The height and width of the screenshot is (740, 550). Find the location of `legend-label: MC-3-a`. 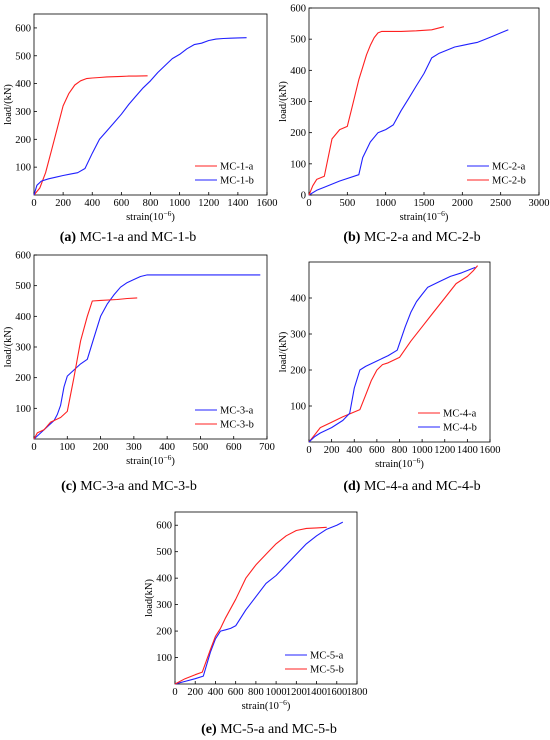

legend-label: MC-3-a is located at coordinates (237, 411).